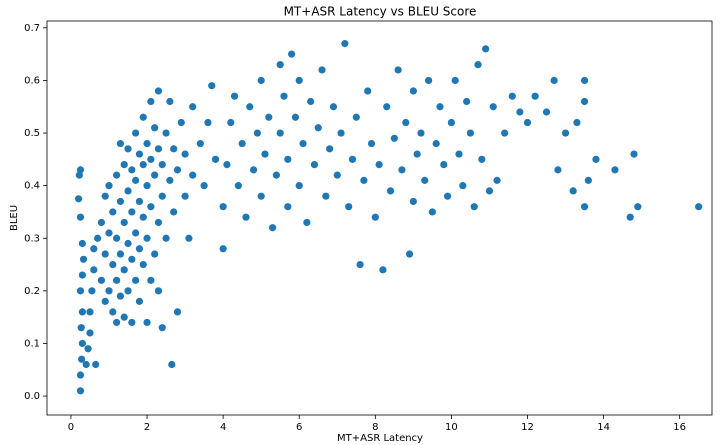 This screenshot has height=445, width=720. What do you see at coordinates (375, 427) in the screenshot?
I see `x-tick-label: 8` at bounding box center [375, 427].